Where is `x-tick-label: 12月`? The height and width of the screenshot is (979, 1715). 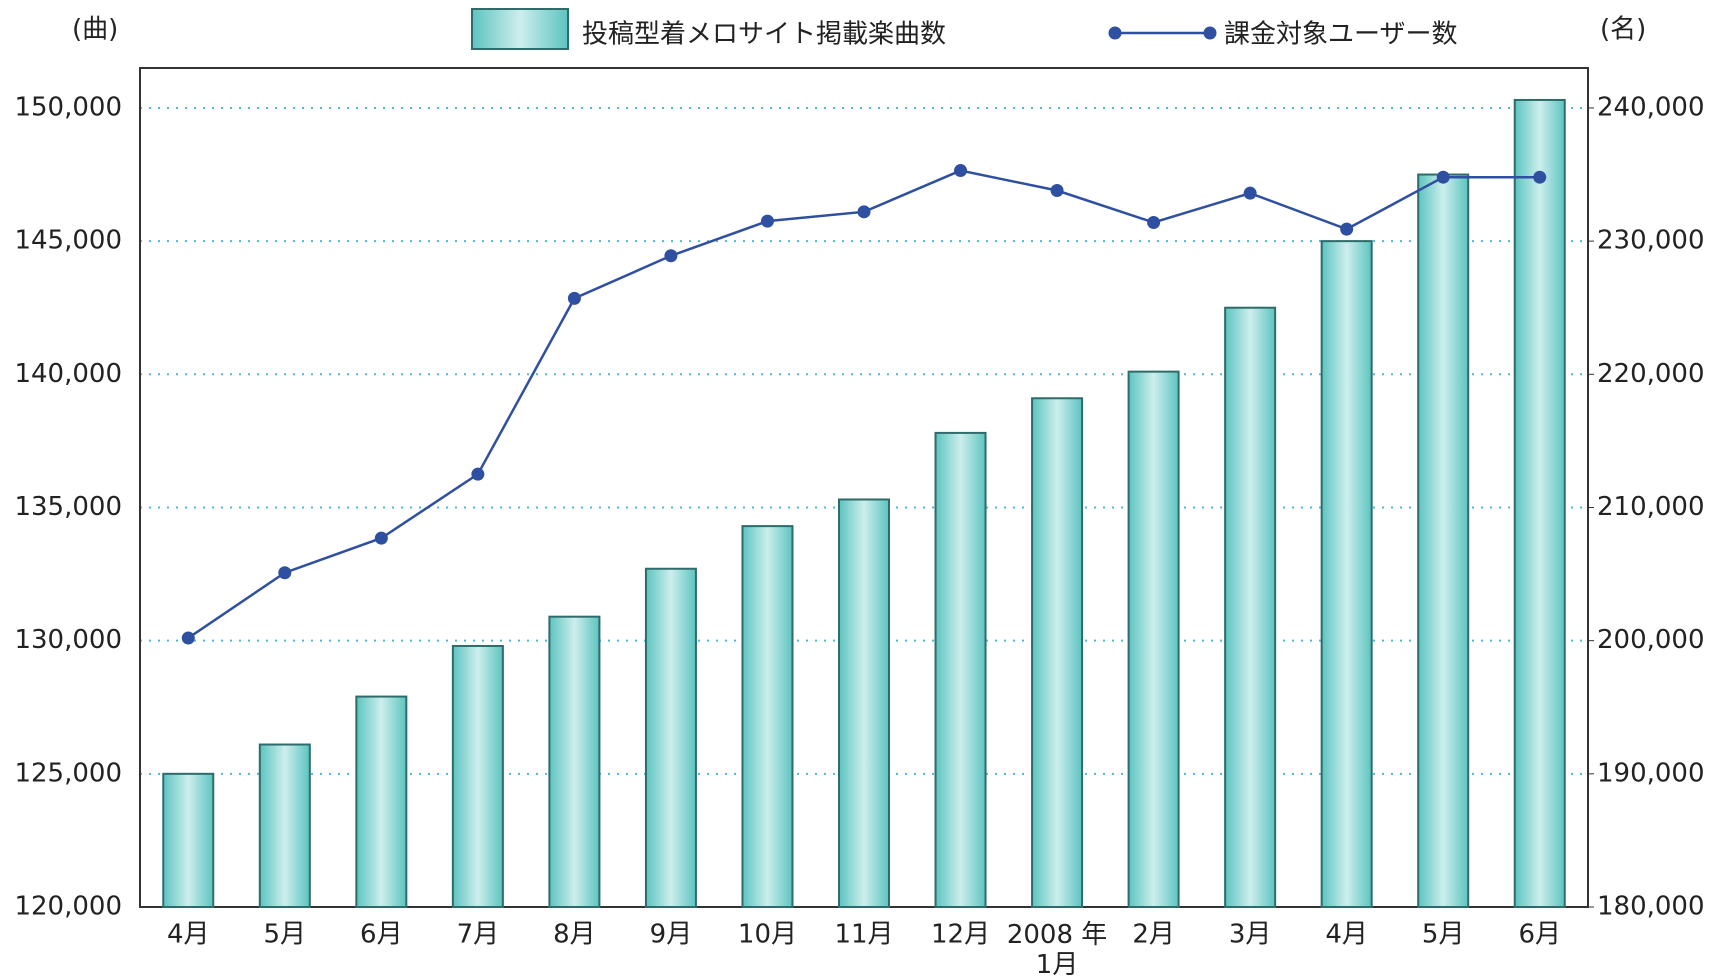 x-tick-label: 12月 is located at coordinates (960, 935).